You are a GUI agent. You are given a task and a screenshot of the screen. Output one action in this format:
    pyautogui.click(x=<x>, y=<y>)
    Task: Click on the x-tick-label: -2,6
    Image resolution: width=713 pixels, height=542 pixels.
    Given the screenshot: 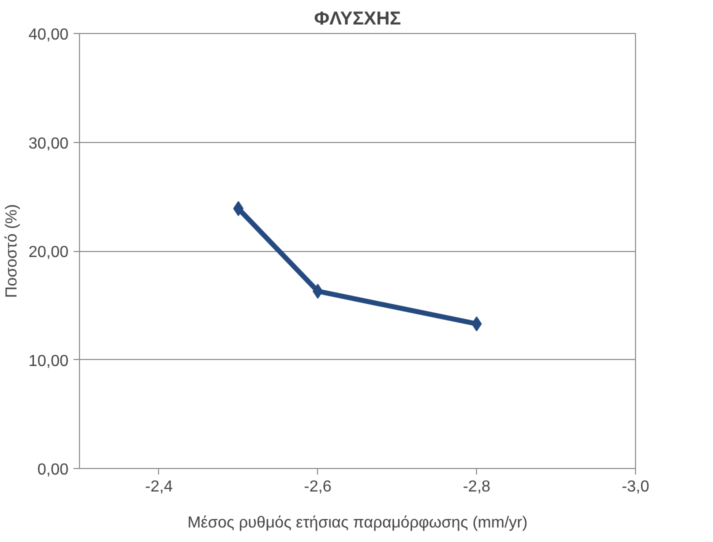 What is the action you would take?
    pyautogui.click(x=318, y=487)
    